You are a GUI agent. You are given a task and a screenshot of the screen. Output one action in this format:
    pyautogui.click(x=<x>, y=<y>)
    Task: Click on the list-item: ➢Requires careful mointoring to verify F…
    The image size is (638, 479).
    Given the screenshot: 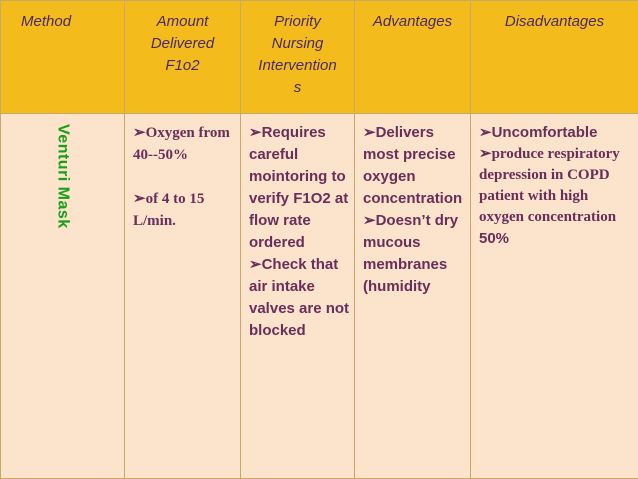 What is the action you would take?
    pyautogui.click(x=299, y=188)
    